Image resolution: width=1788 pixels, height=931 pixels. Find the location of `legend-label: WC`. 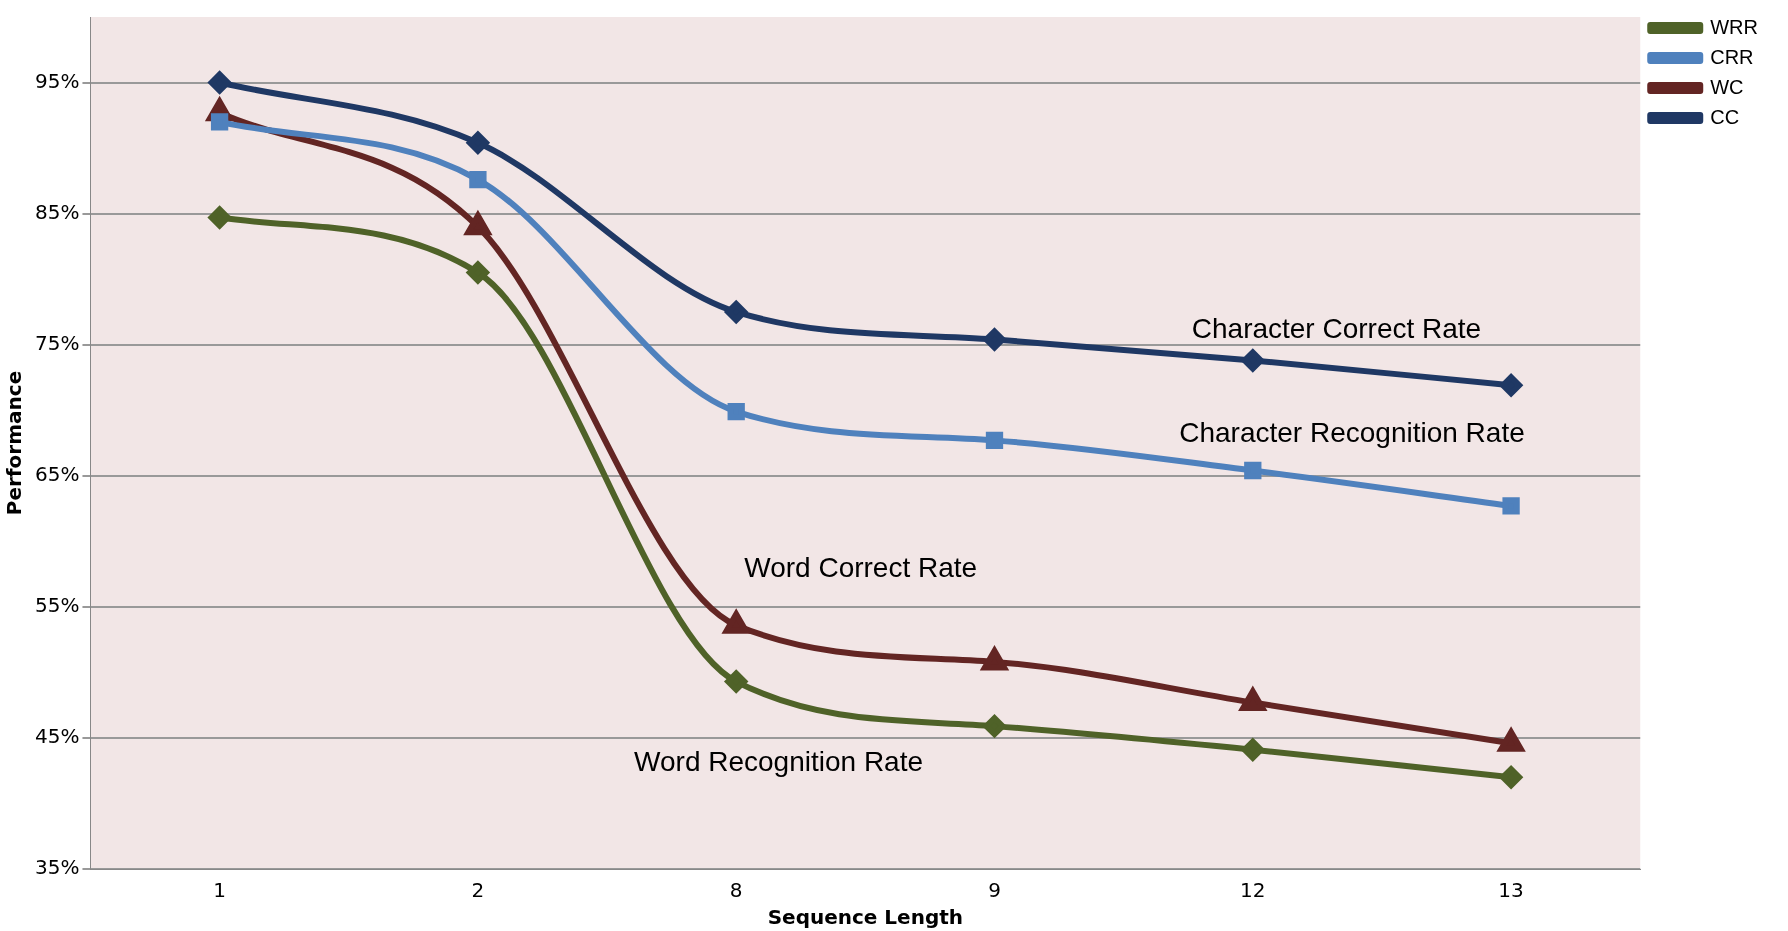

legend-label: WC is located at coordinates (1727, 86).